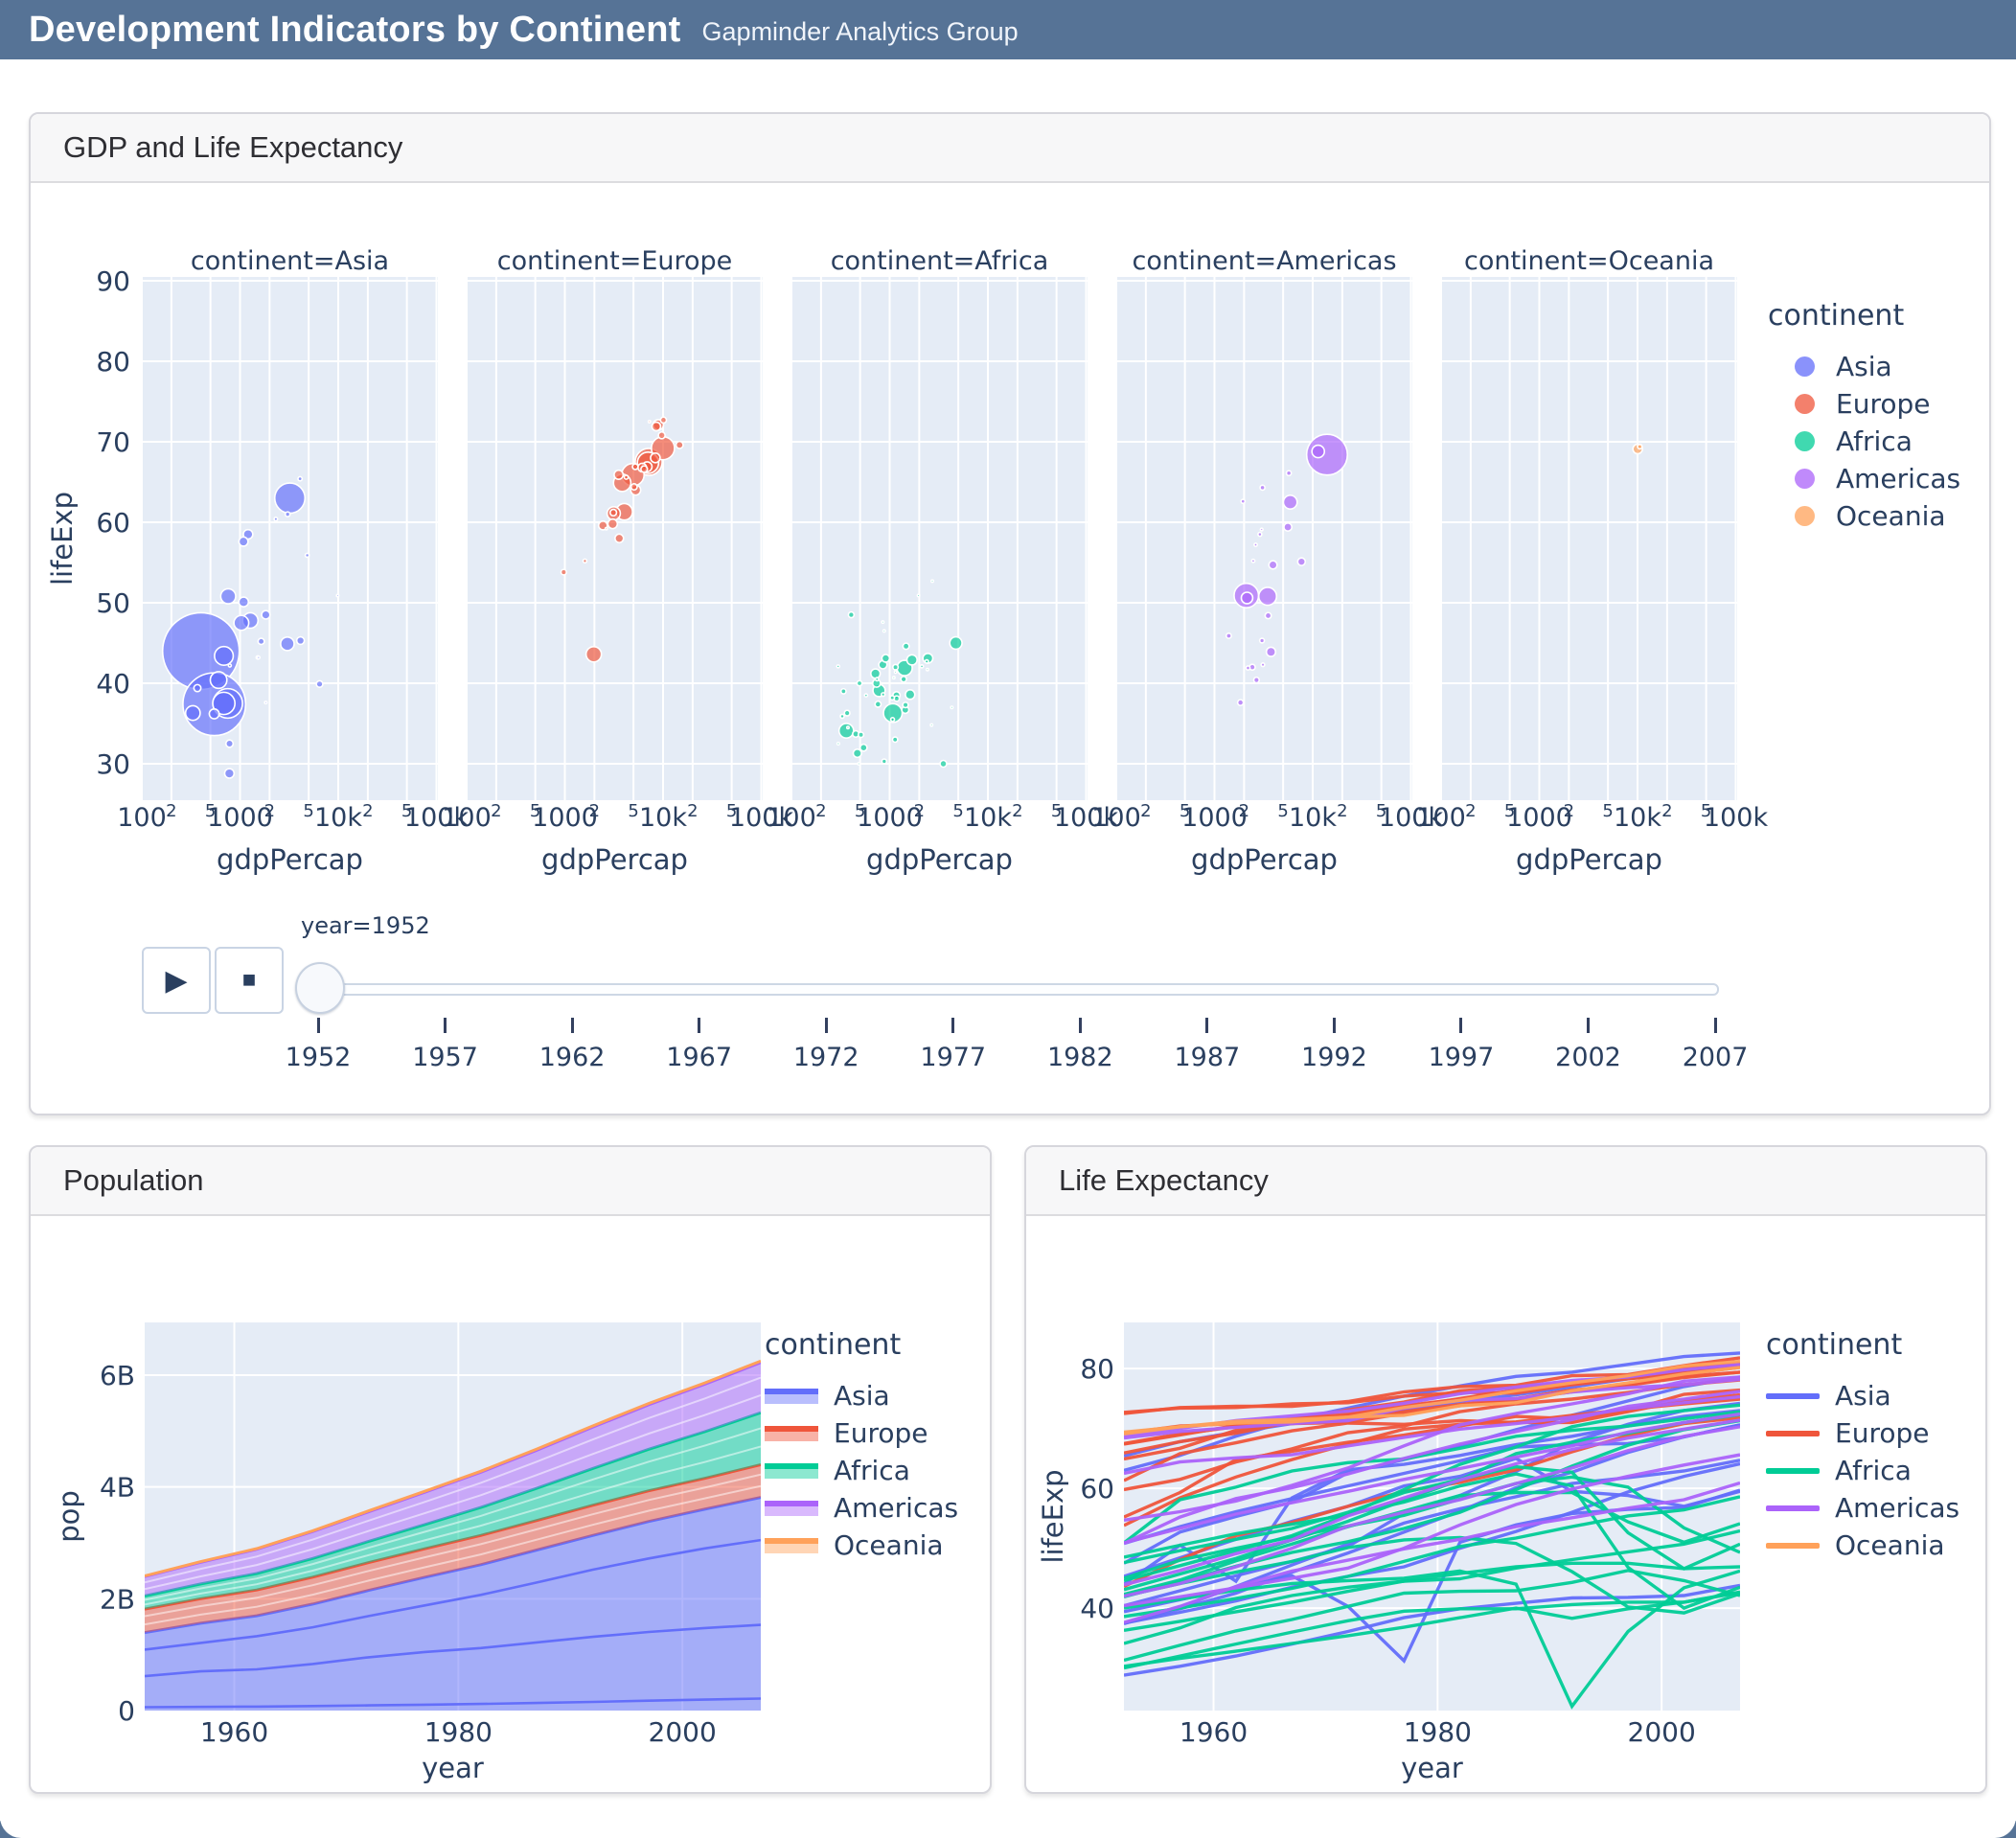 This screenshot has width=2016, height=1838. What do you see at coordinates (453, 1549) in the screenshot?
I see `area-europe` at bounding box center [453, 1549].